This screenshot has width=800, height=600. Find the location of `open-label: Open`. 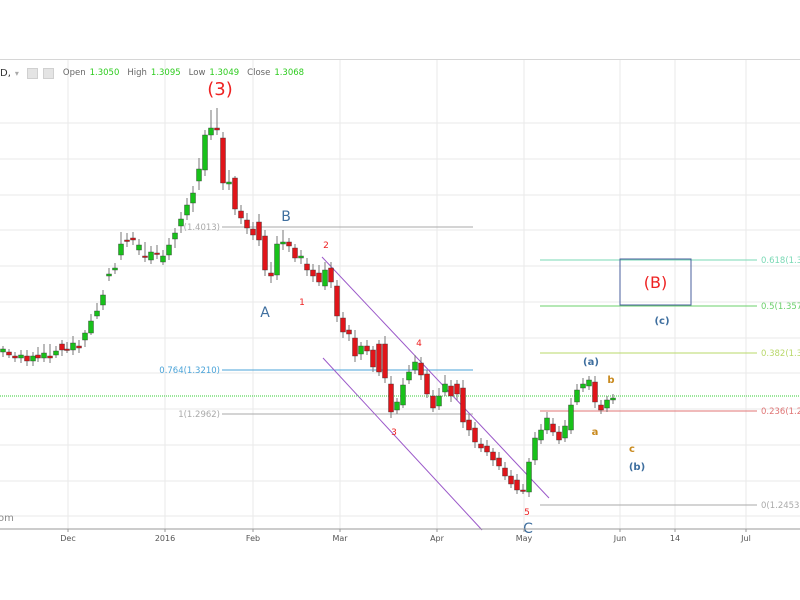

open-label: Open is located at coordinates (74, 73).